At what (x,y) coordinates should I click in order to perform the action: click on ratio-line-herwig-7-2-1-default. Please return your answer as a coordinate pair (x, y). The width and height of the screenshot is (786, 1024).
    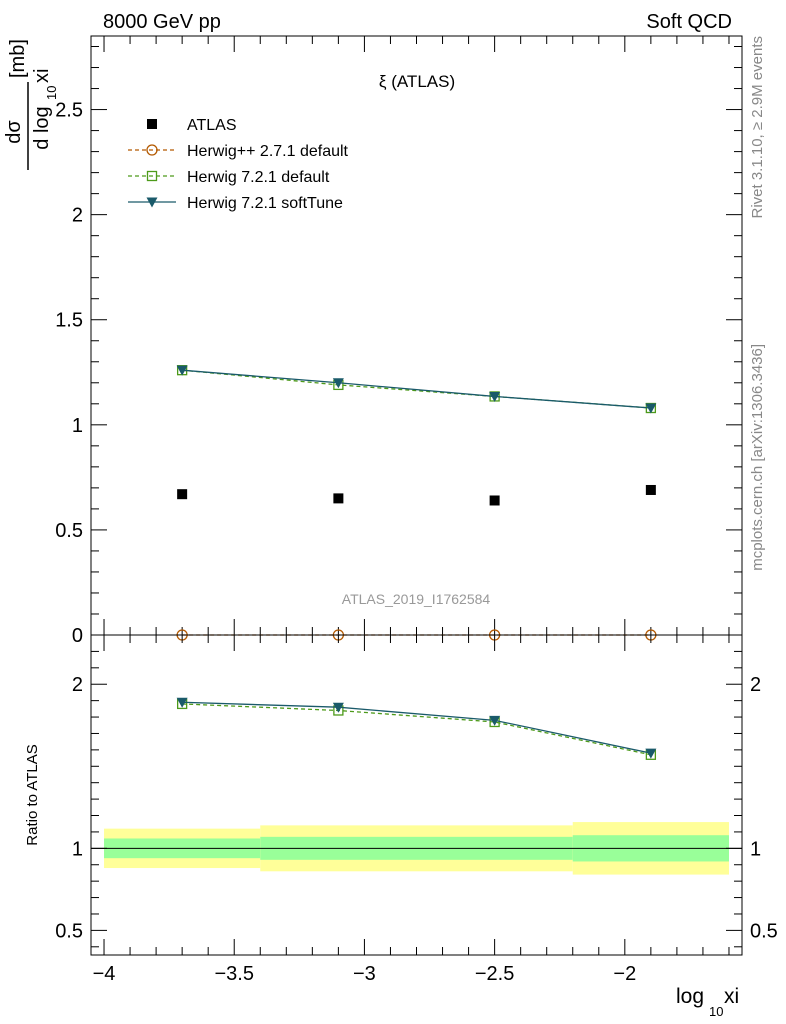
    Looking at the image, I should click on (416, 729).